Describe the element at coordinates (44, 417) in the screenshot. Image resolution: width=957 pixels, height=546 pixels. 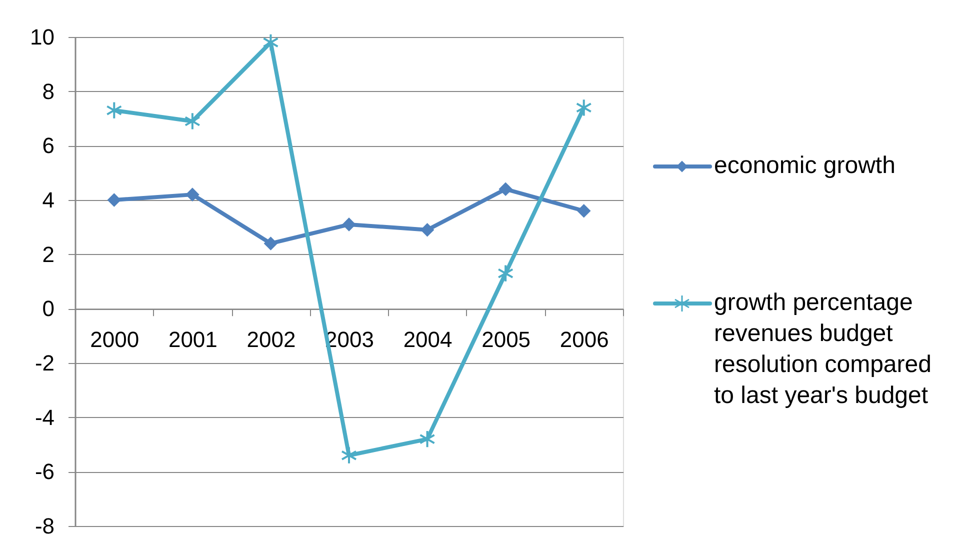
I see `y-tick-label: -4` at that location.